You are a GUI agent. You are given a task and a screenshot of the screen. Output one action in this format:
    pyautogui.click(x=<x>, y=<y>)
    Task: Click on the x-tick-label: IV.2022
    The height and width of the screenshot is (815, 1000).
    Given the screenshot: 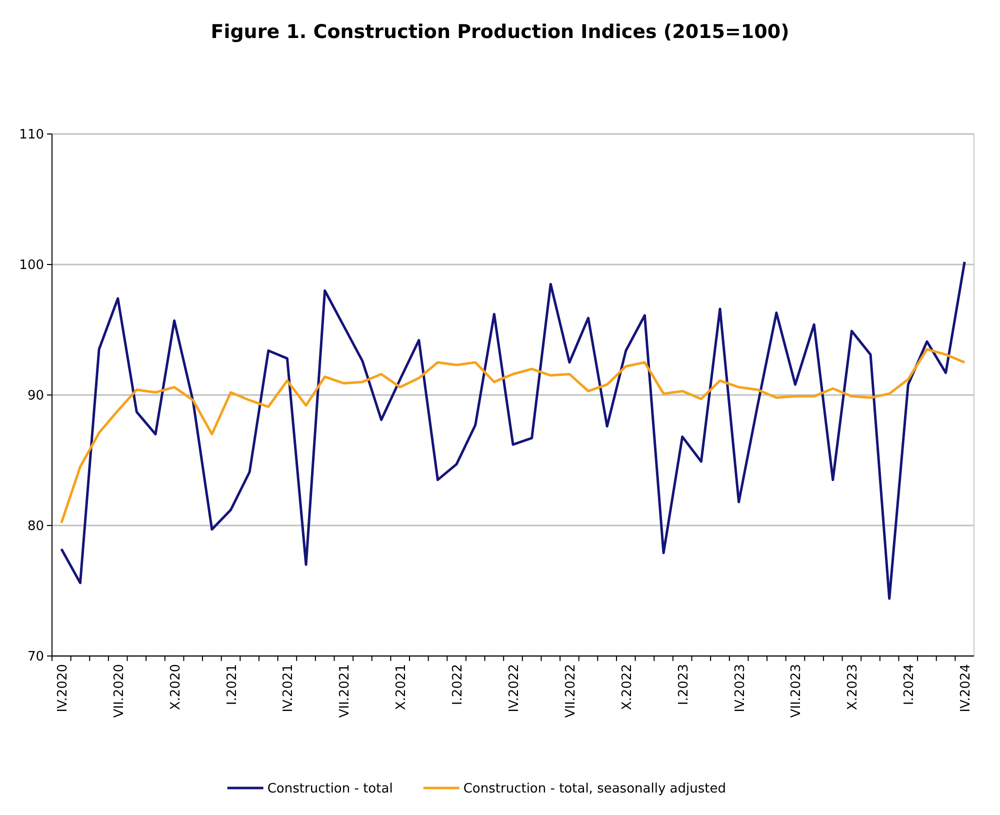 What is the action you would take?
    pyautogui.click(x=514, y=688)
    